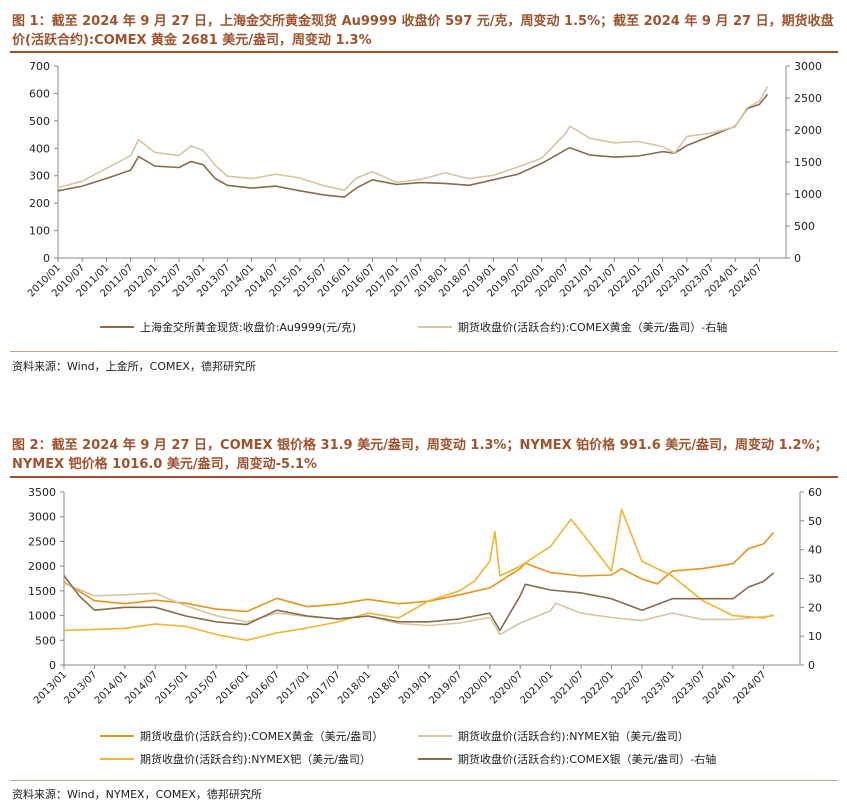  What do you see at coordinates (248, 327) in the screenshot?
I see `legend-label-1-0: 上海金交所黄金现货:收盘价:Au9999(元/克)` at bounding box center [248, 327].